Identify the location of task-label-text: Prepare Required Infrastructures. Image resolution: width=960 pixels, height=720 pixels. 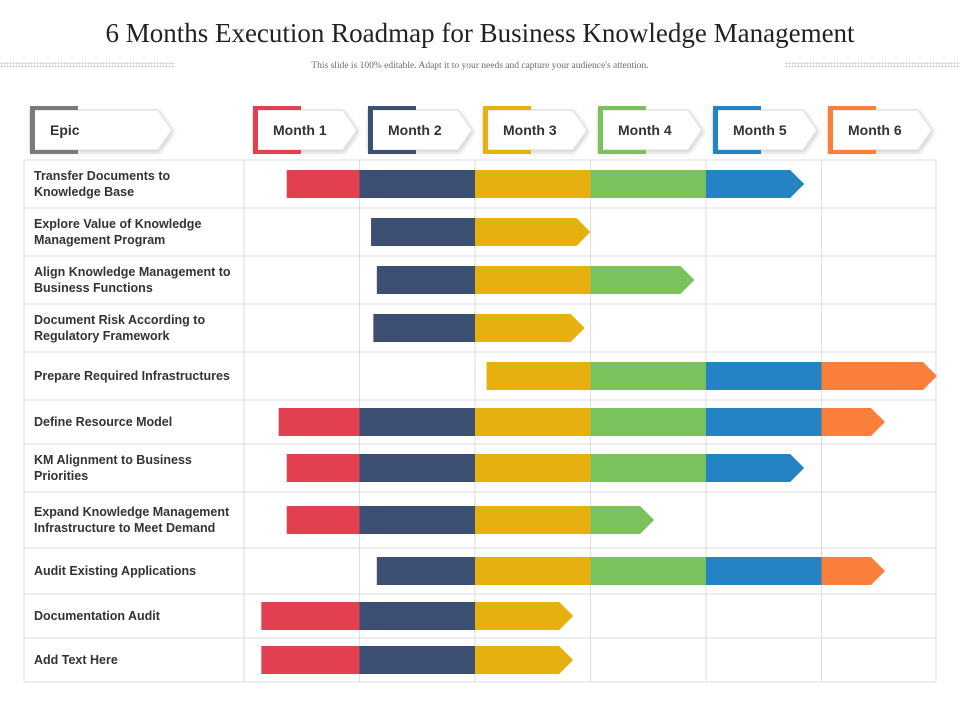
(132, 376).